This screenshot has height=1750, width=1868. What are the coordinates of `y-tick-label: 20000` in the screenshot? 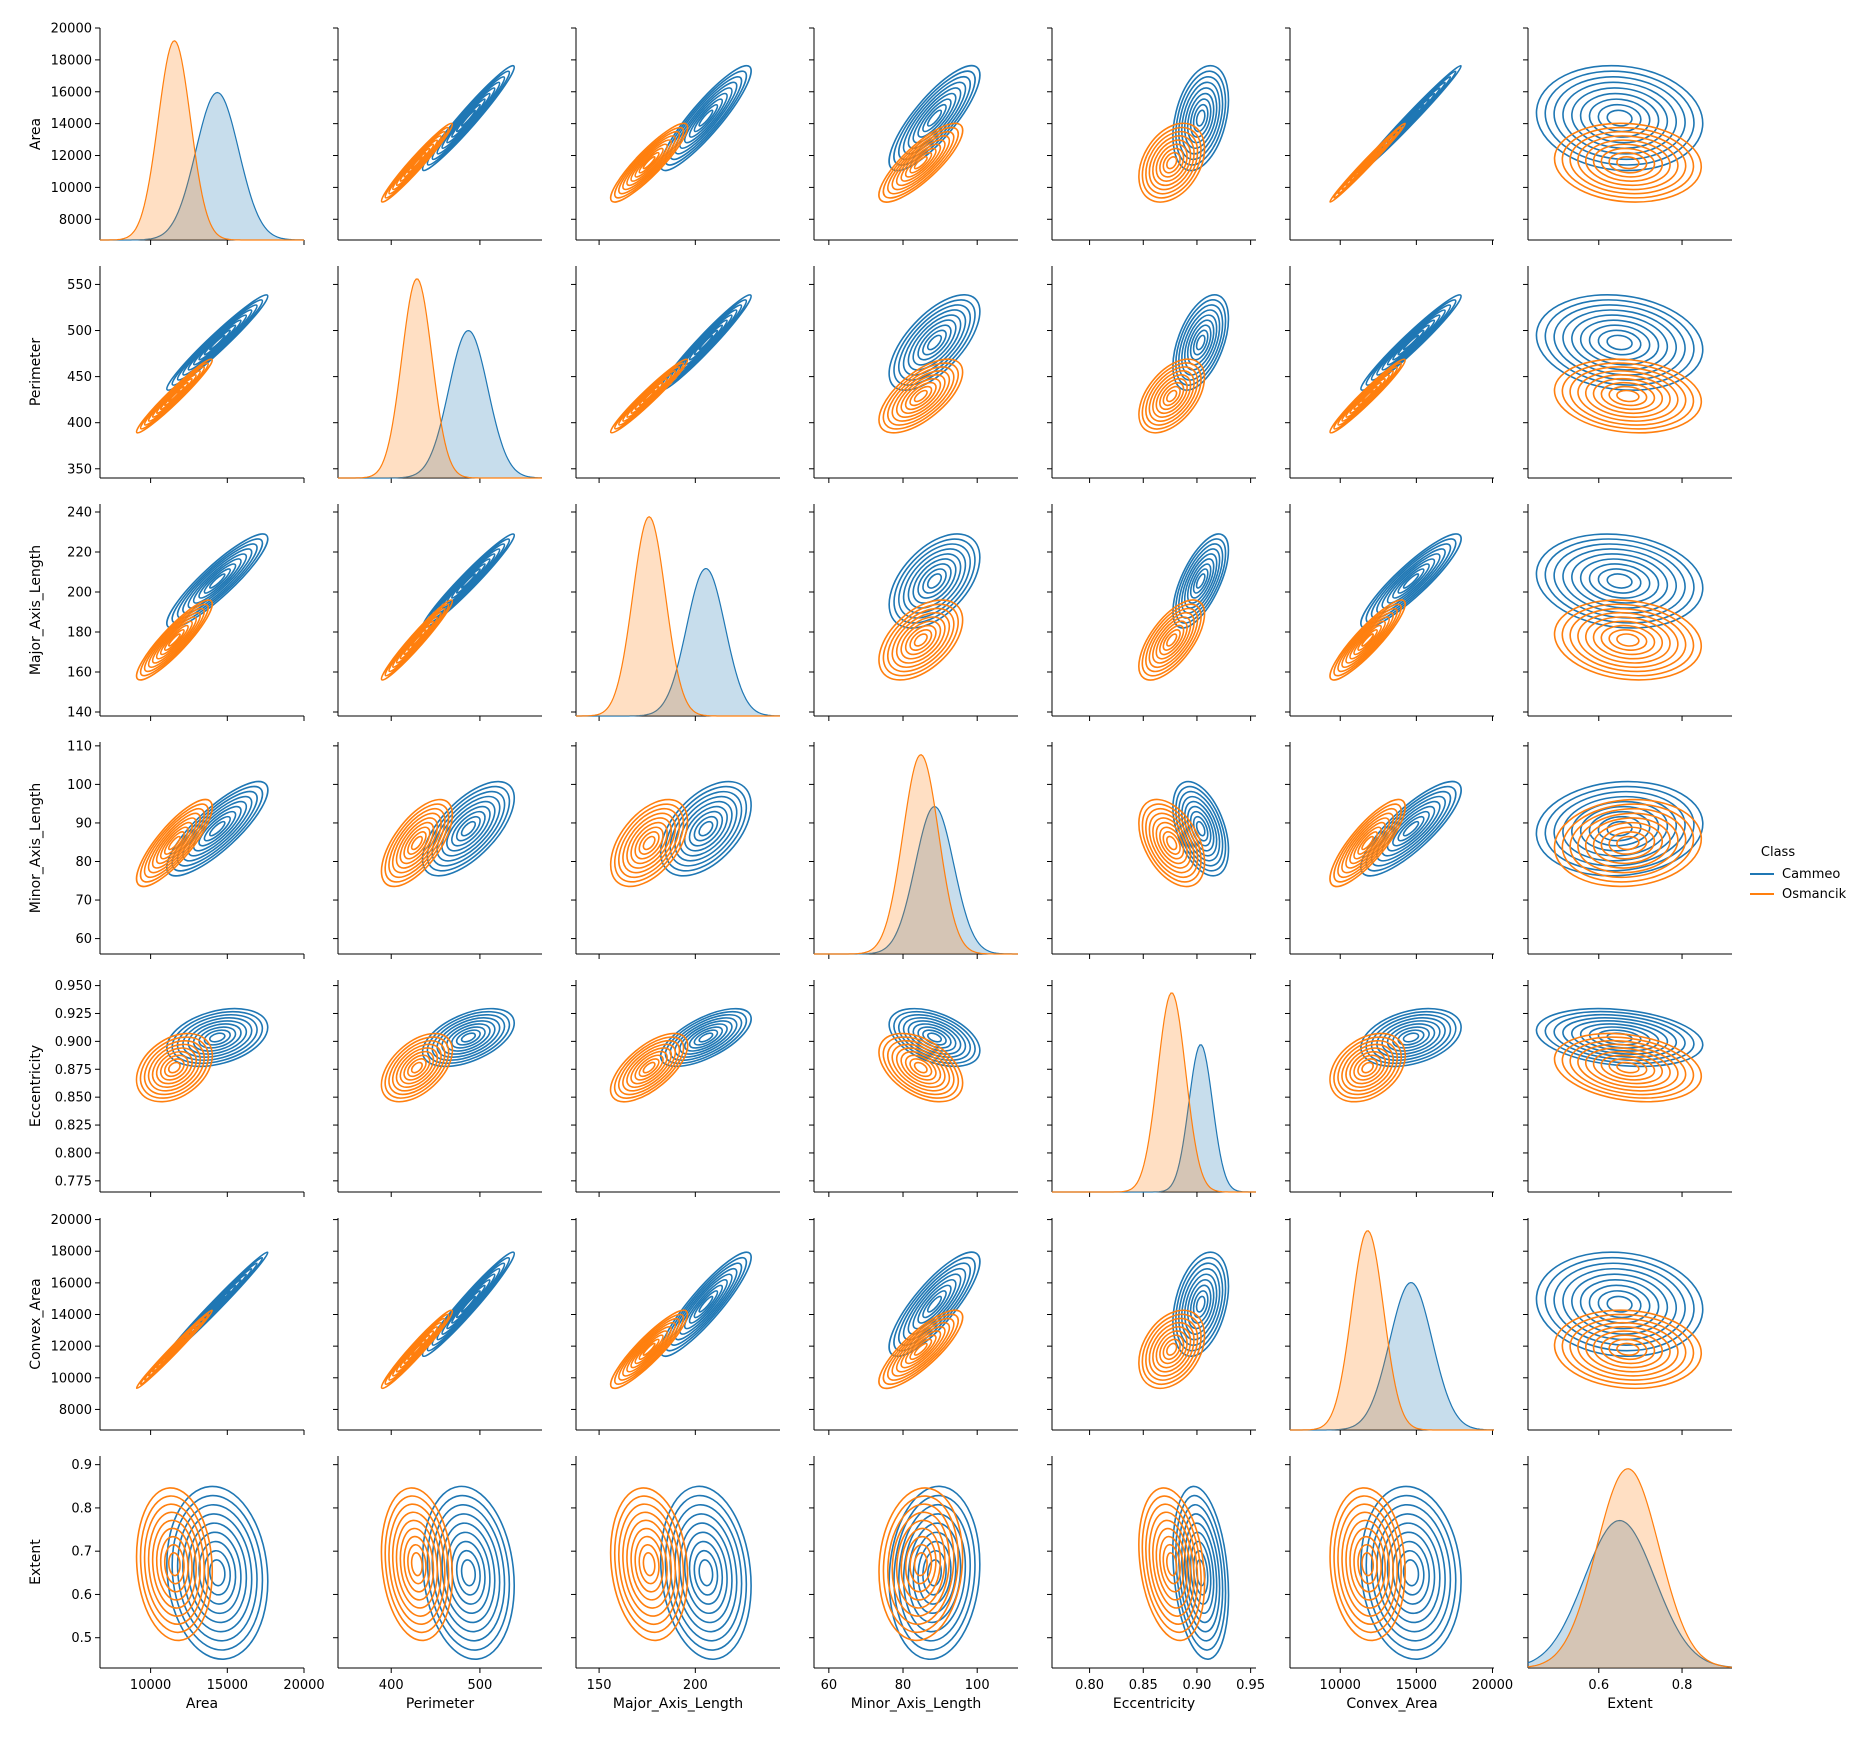 It's located at (71, 29).